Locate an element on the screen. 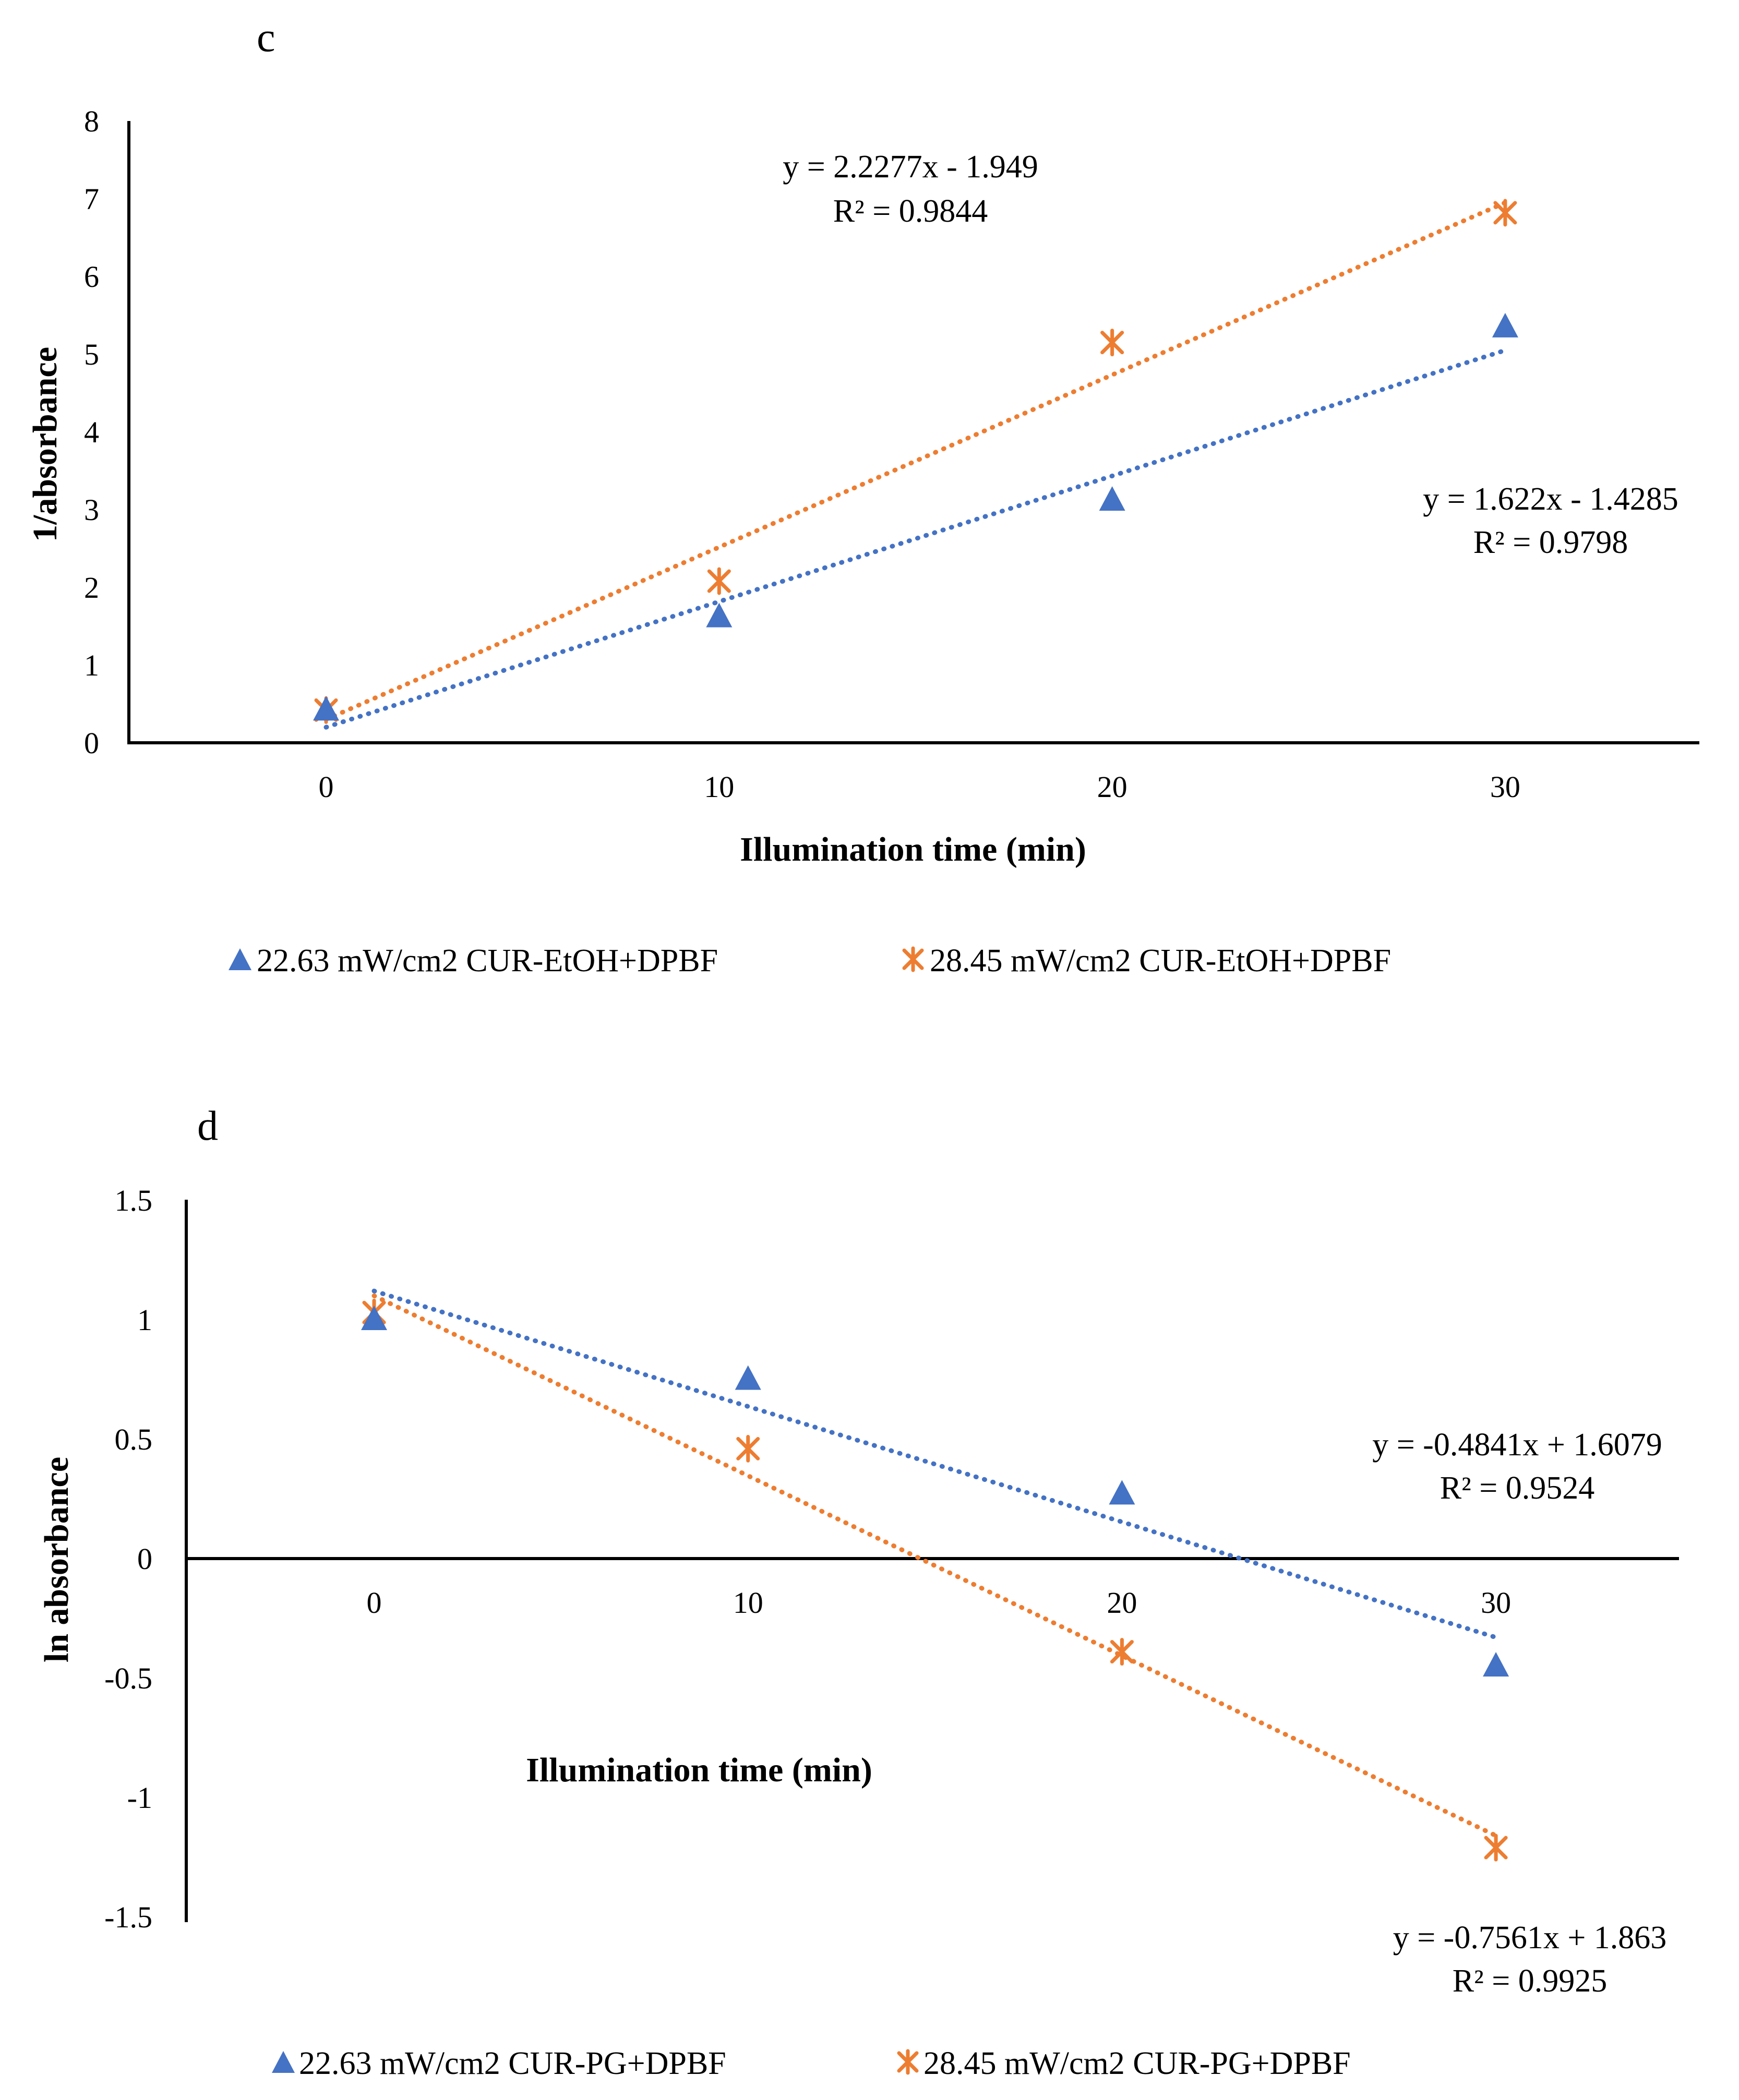 This screenshot has width=1739, height=2100. chart-c-y-tick-label: 6 is located at coordinates (91, 277).